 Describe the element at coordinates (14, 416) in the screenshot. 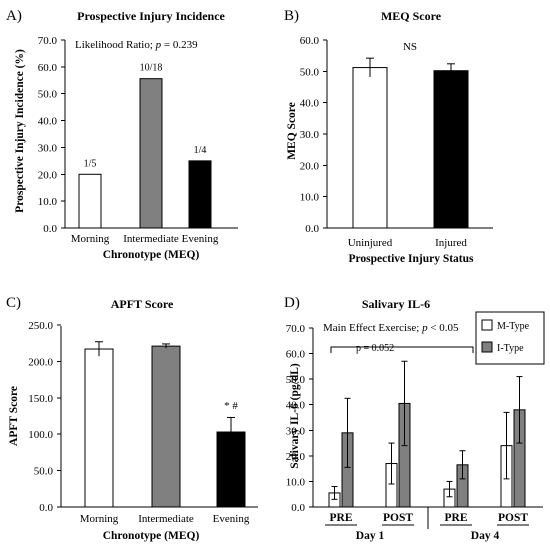

I see `chart-c-ylabel: APFT Score` at that location.